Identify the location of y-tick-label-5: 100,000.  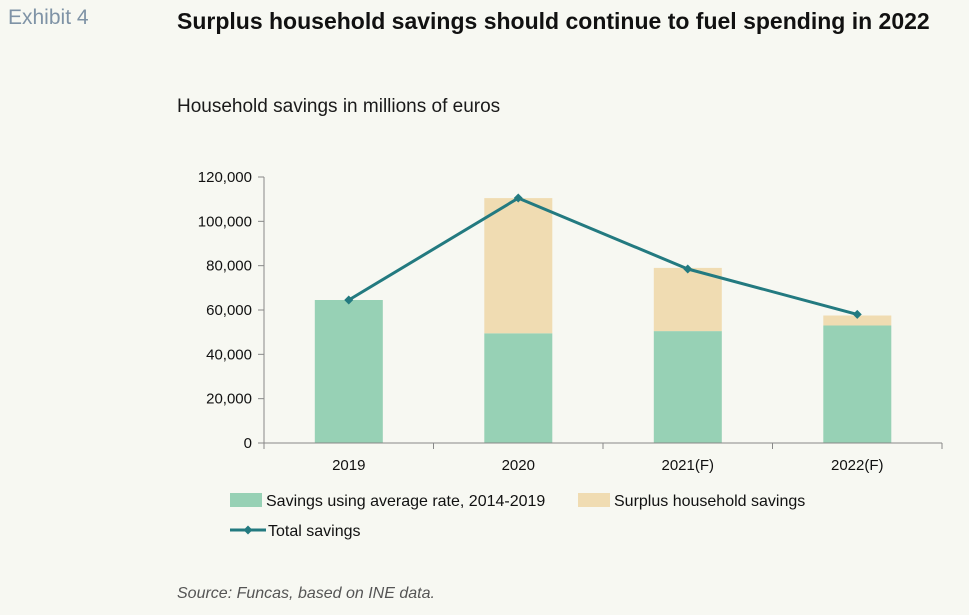
(225, 221).